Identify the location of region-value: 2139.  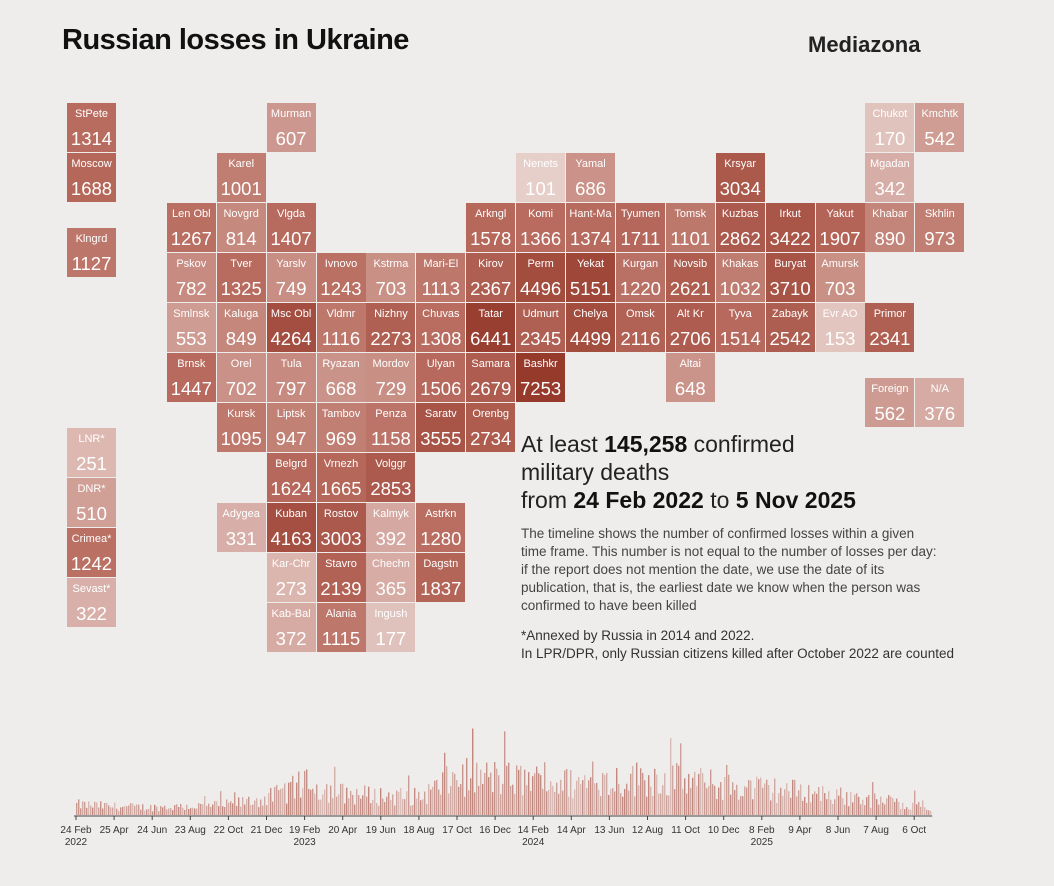
(341, 588).